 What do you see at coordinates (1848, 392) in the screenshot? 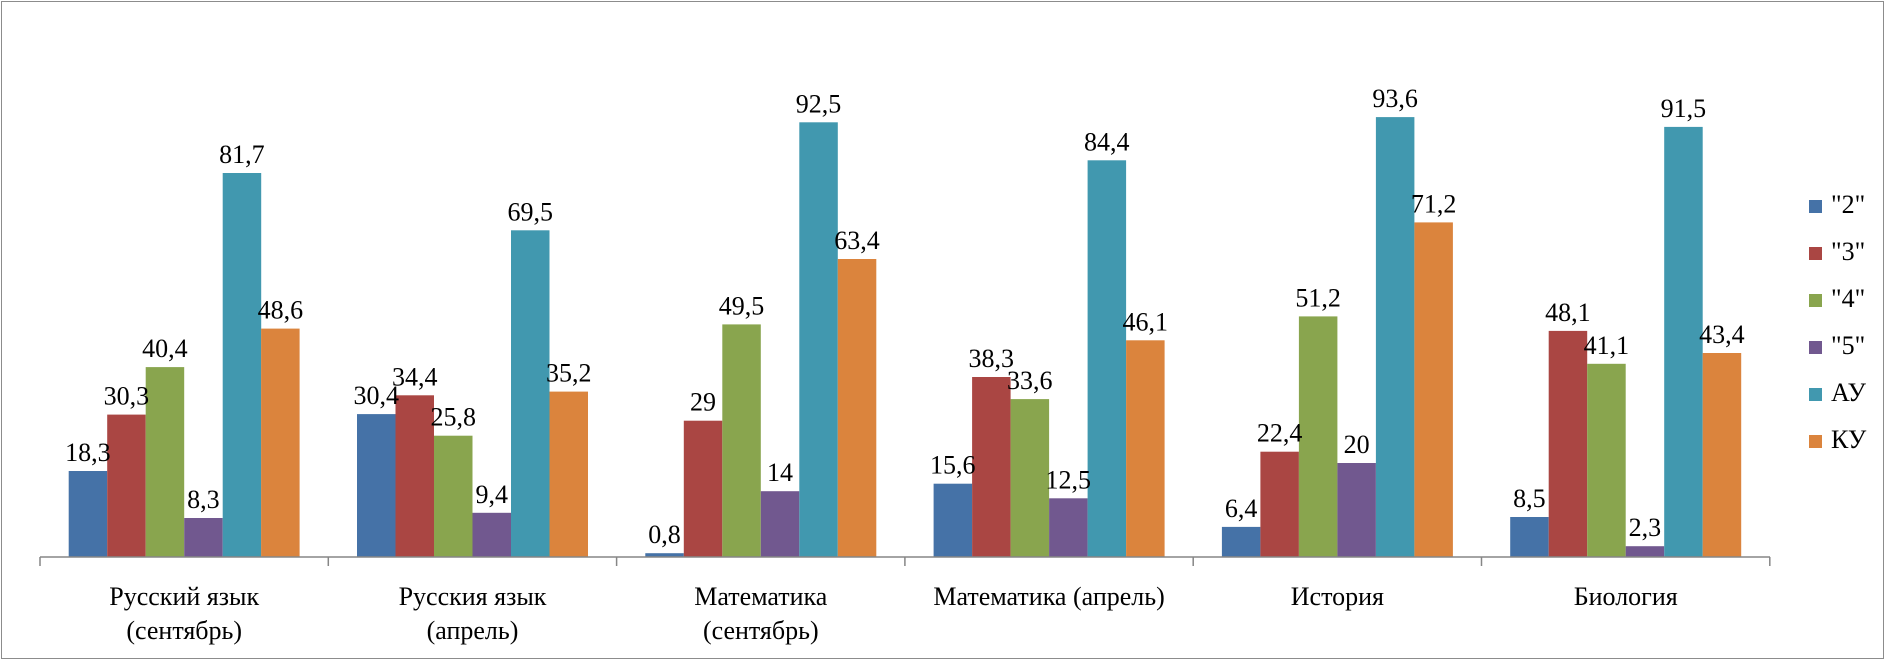
I see `legend-label: АУ` at bounding box center [1848, 392].